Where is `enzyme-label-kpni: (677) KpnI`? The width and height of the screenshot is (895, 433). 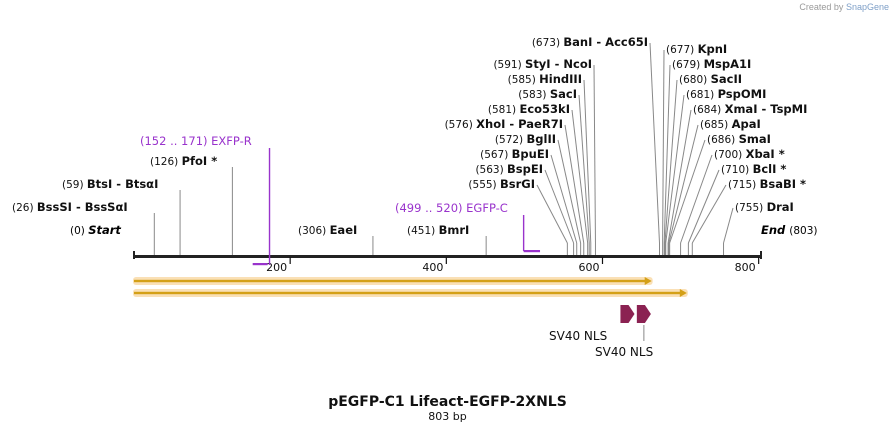 enzyme-label-kpni: (677) KpnI is located at coordinates (696, 49).